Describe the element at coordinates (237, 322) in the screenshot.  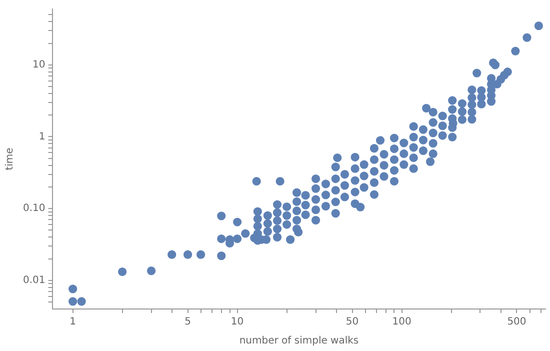
I see `x-tick-label: 10` at that location.